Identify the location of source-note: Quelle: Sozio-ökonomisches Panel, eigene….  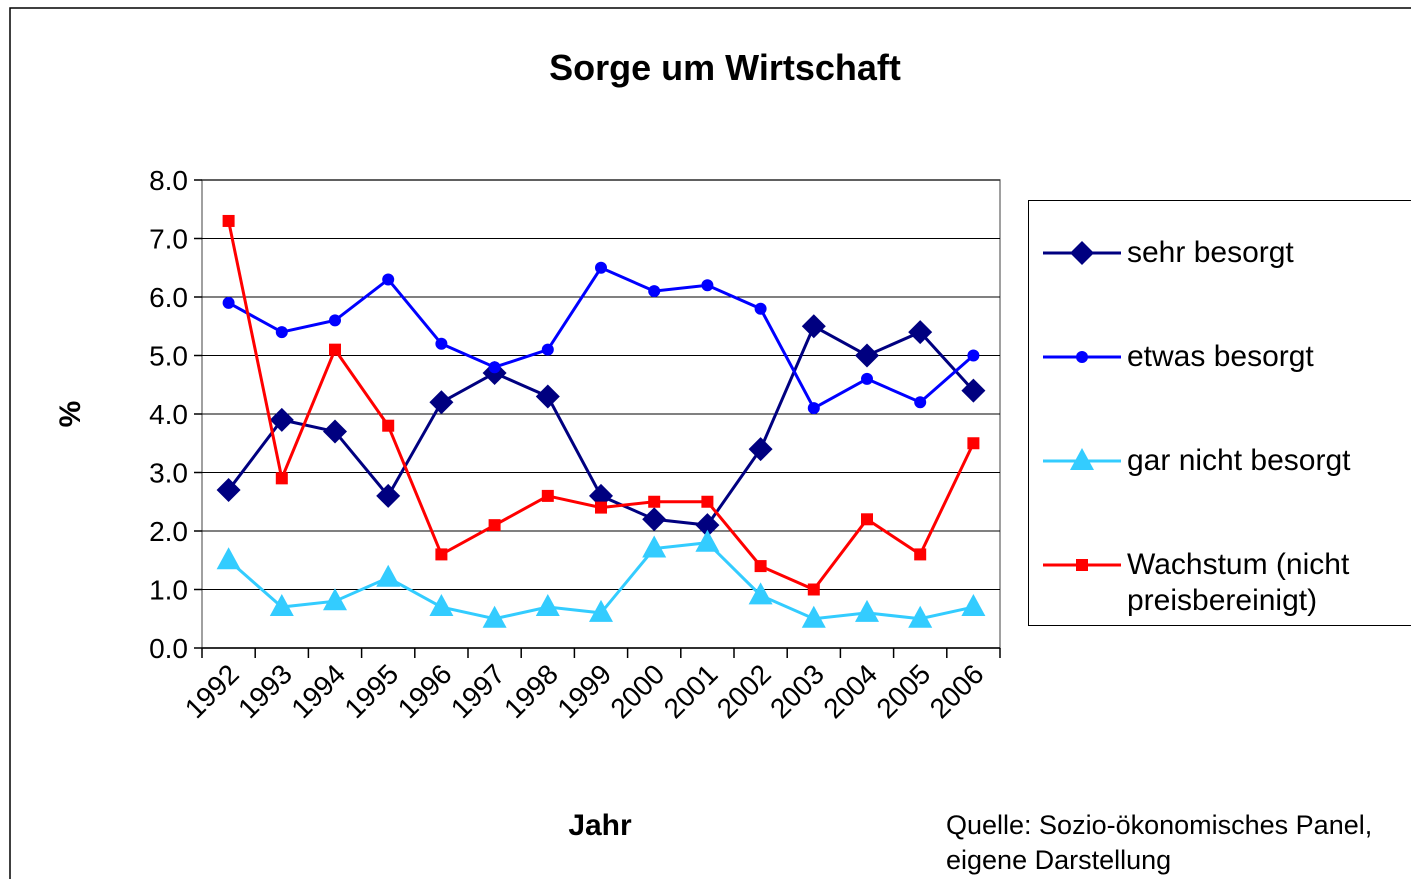
(1159, 842).